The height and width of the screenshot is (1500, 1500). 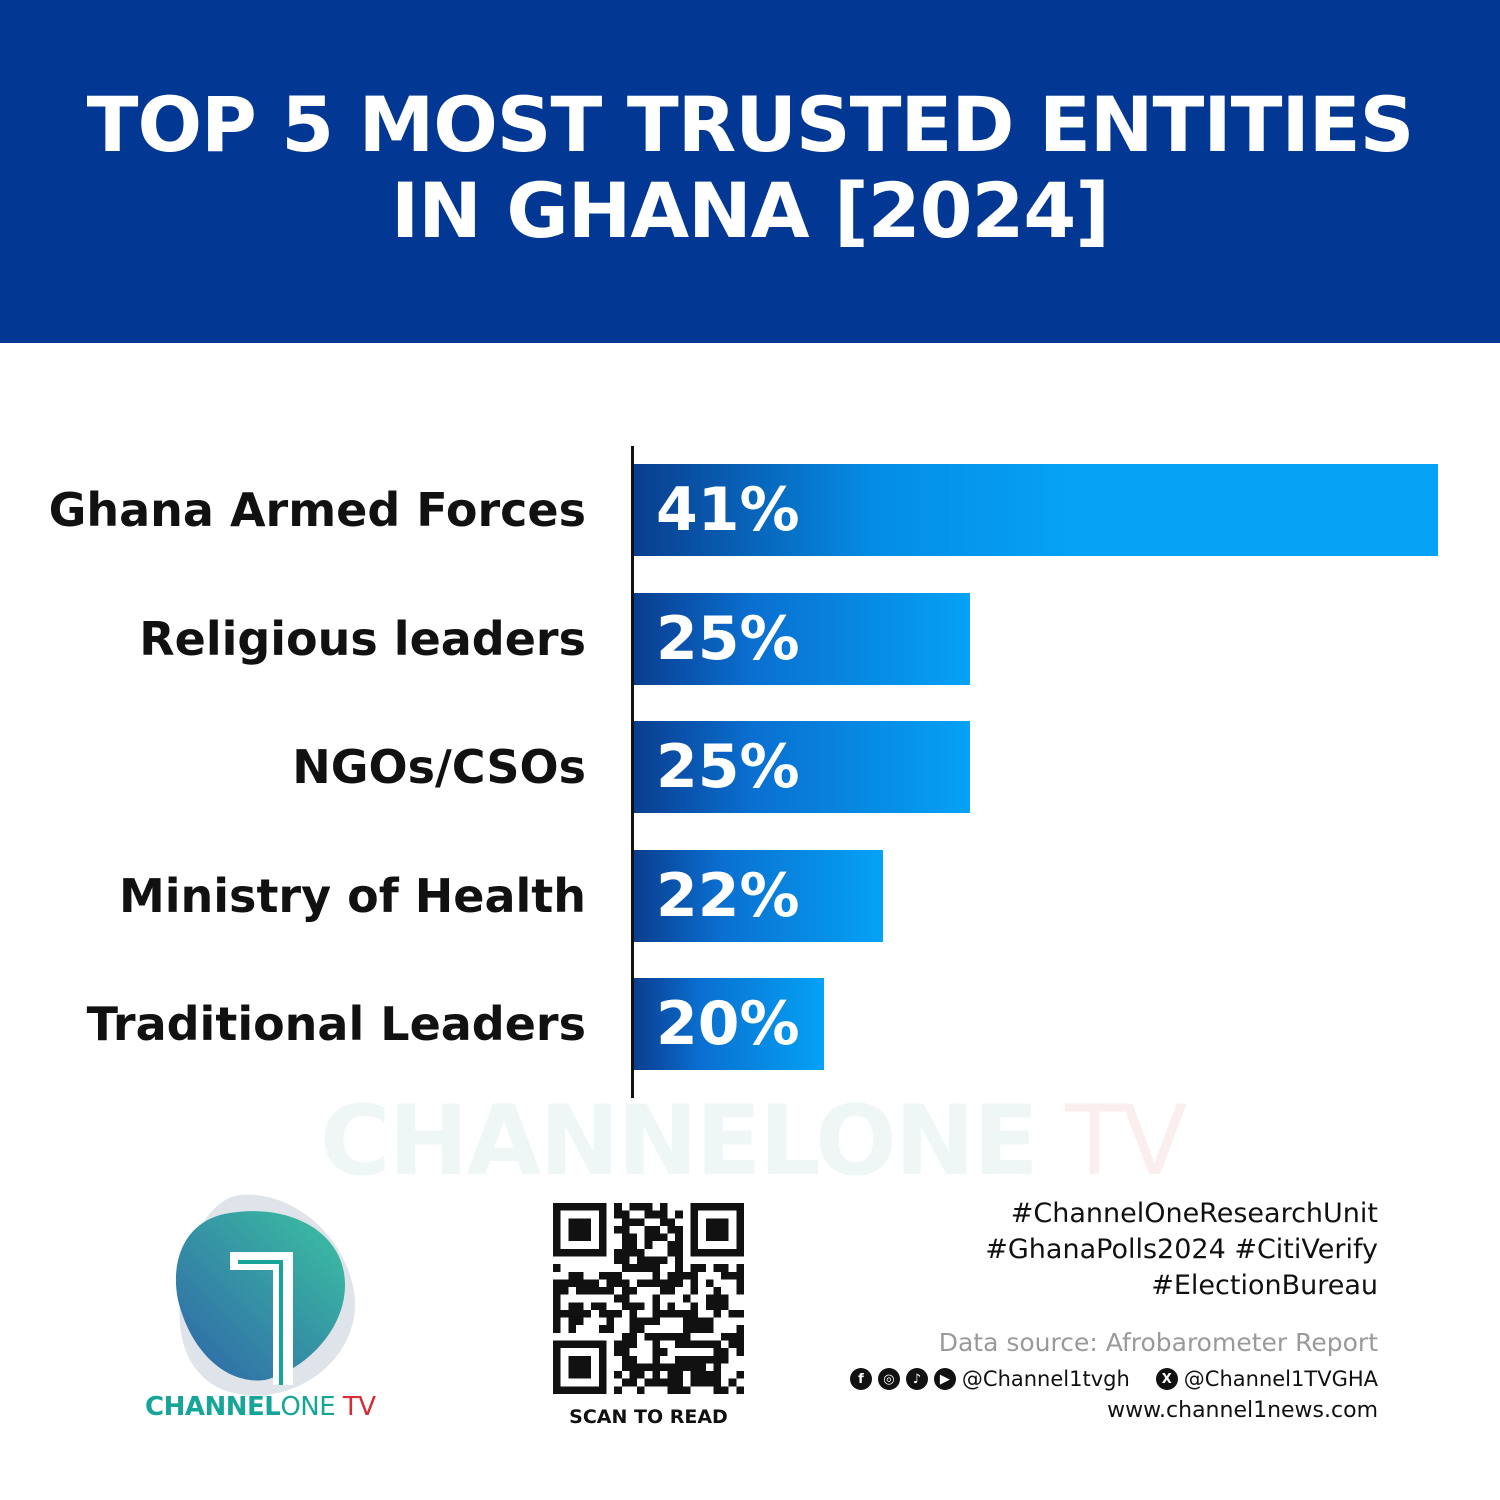 I want to click on bar-label: Religious leaders, so click(x=362, y=638).